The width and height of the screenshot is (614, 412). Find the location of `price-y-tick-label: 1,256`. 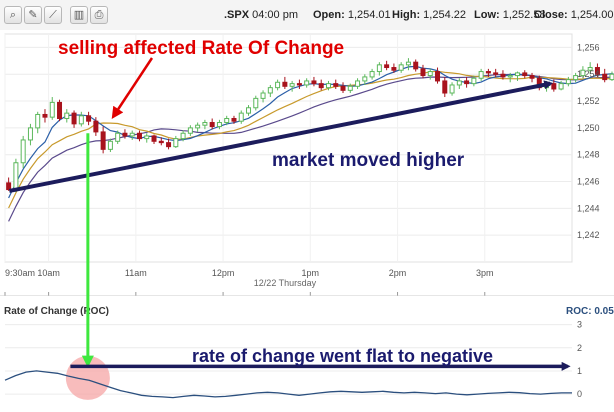

price-y-tick-label: 1,256 is located at coordinates (588, 47).